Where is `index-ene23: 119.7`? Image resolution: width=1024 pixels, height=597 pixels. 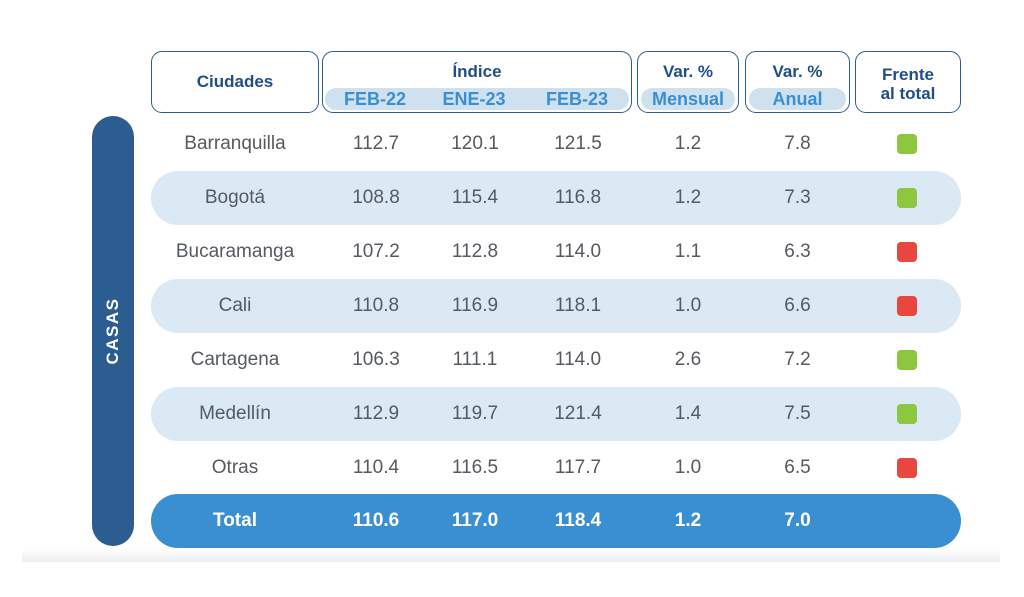
index-ene23: 119.7 is located at coordinates (475, 413).